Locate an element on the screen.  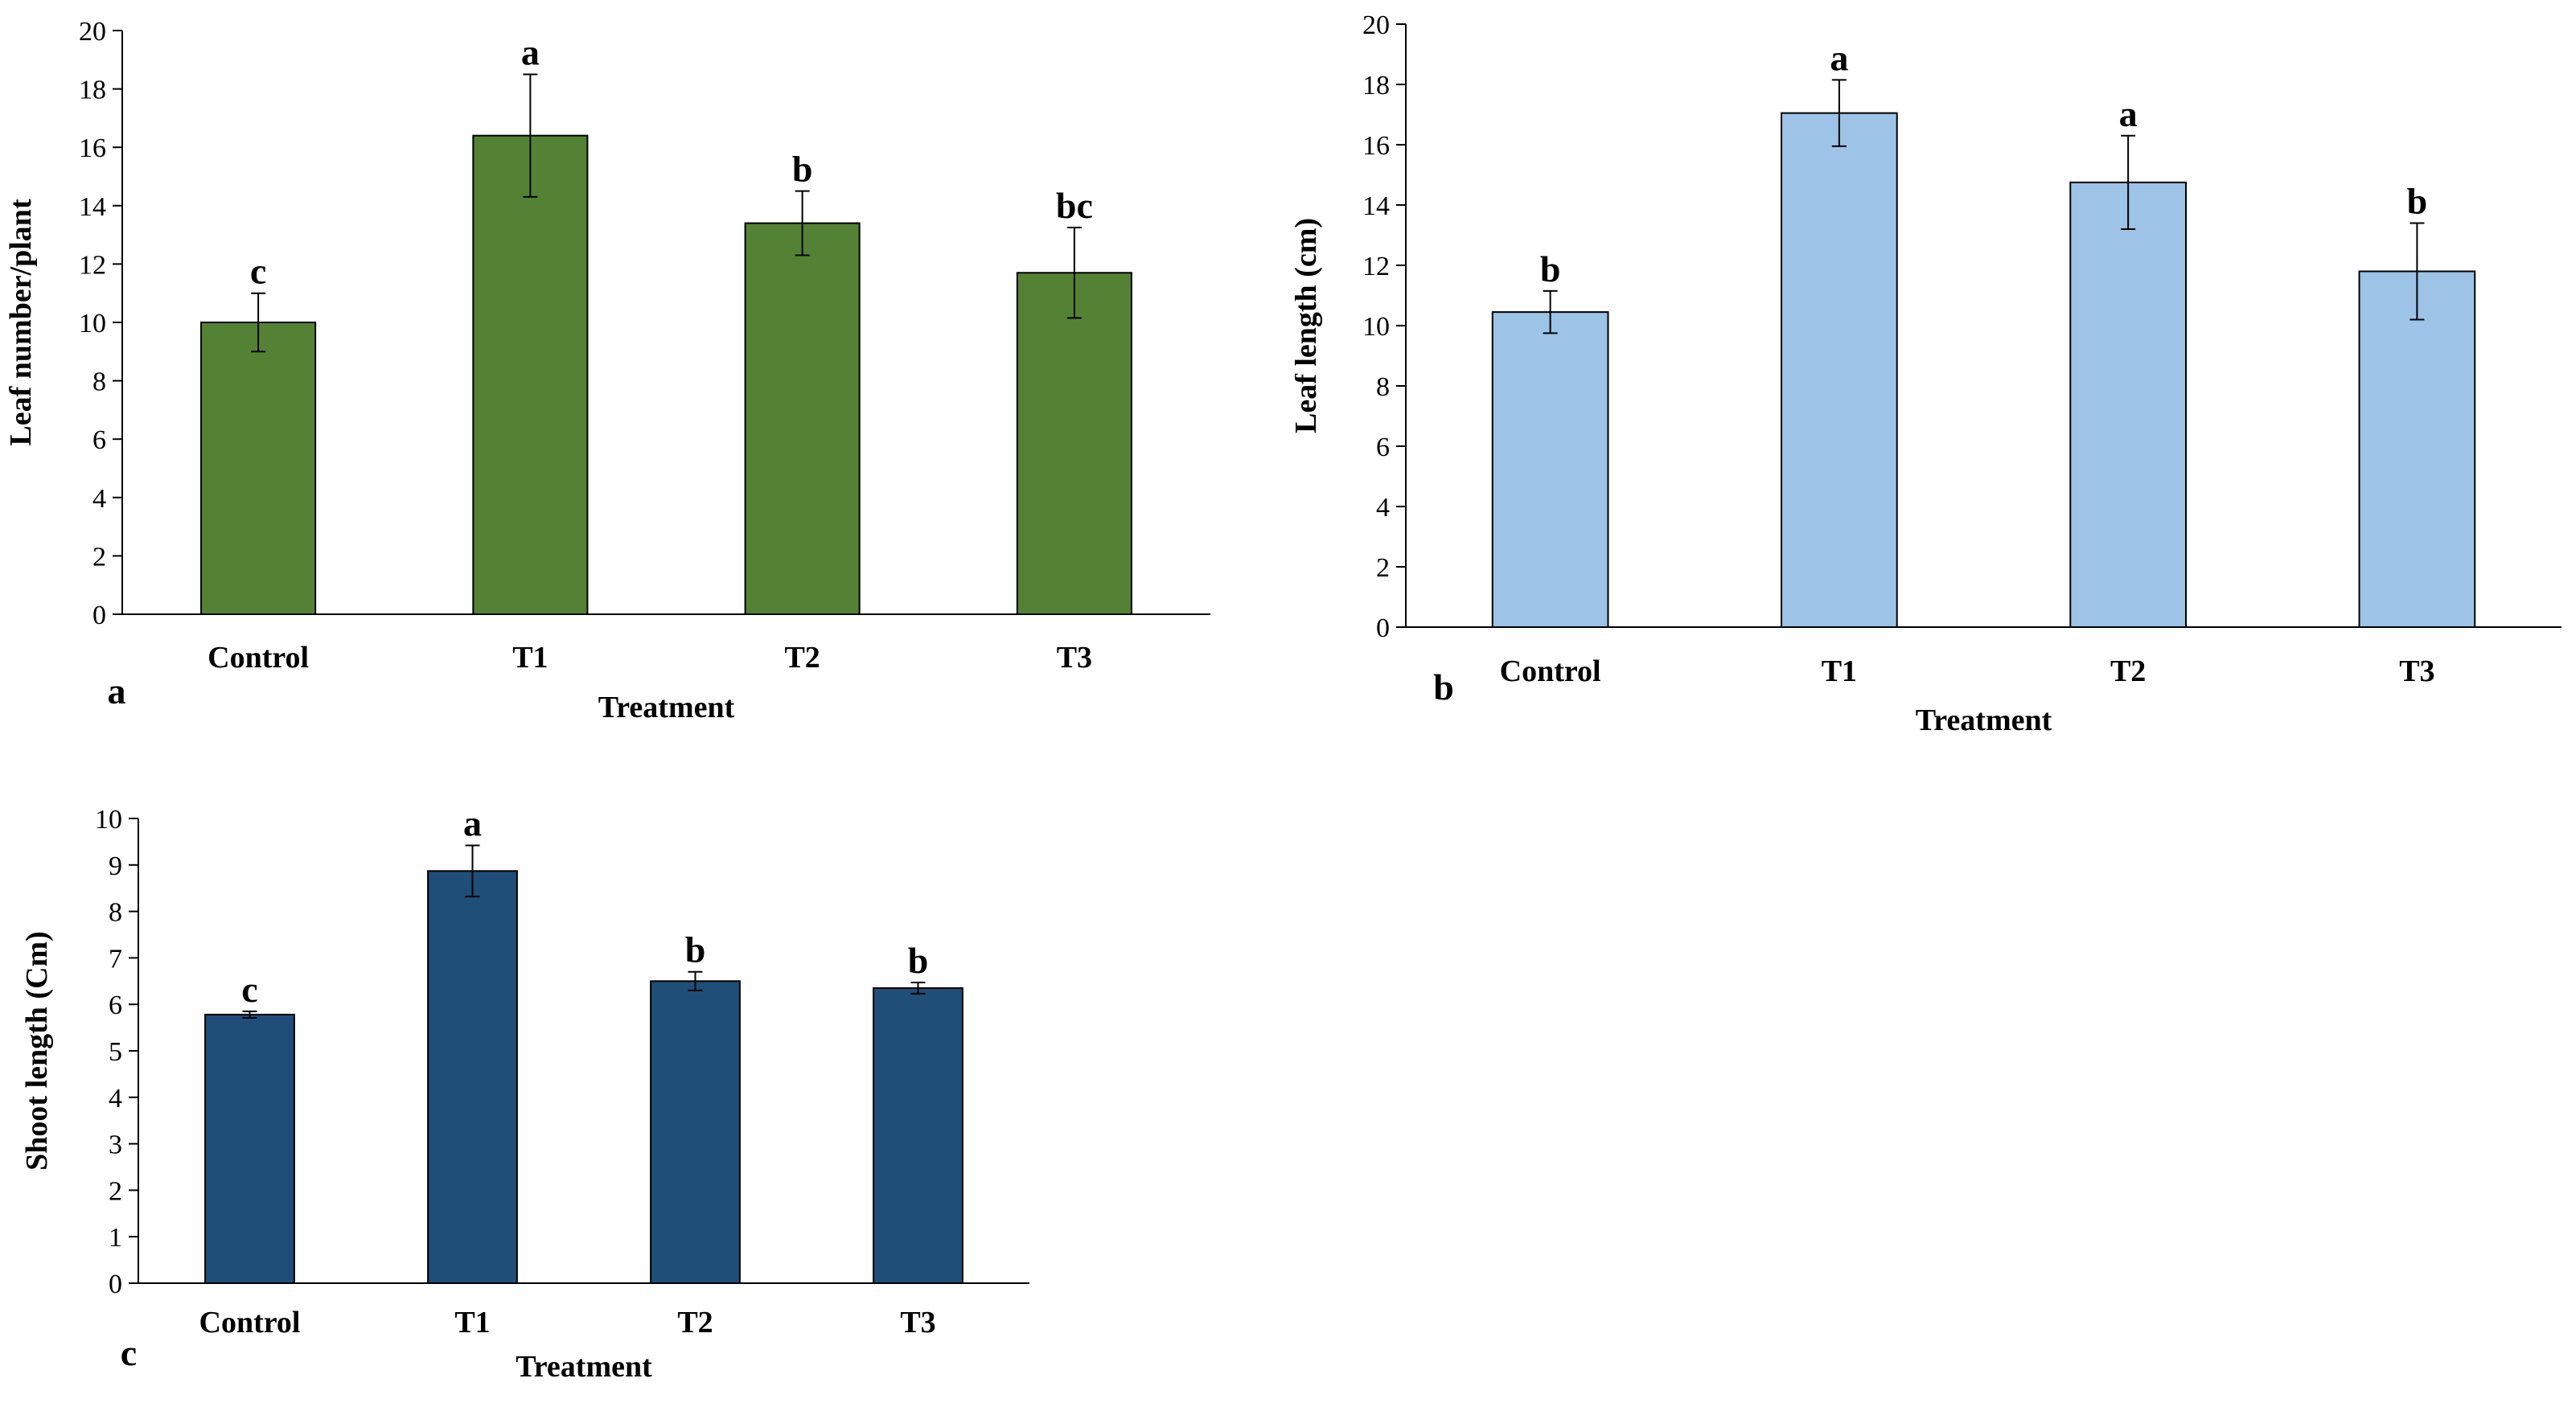
y-axis-title: Shoot length (Cm) is located at coordinates (37, 1051).